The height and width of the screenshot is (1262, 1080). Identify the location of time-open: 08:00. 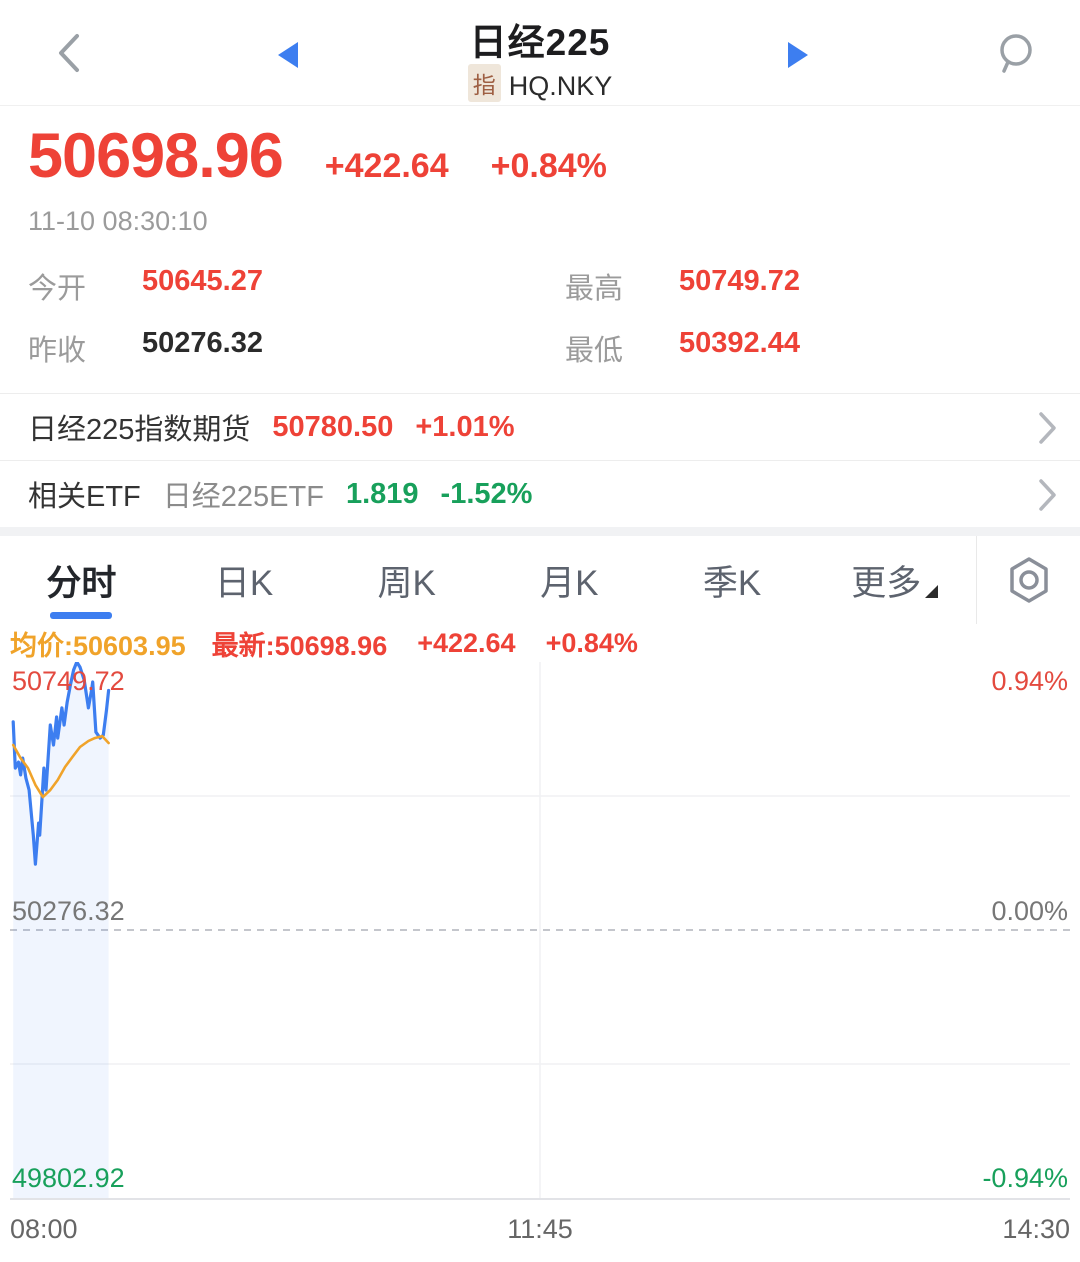
(44, 1229).